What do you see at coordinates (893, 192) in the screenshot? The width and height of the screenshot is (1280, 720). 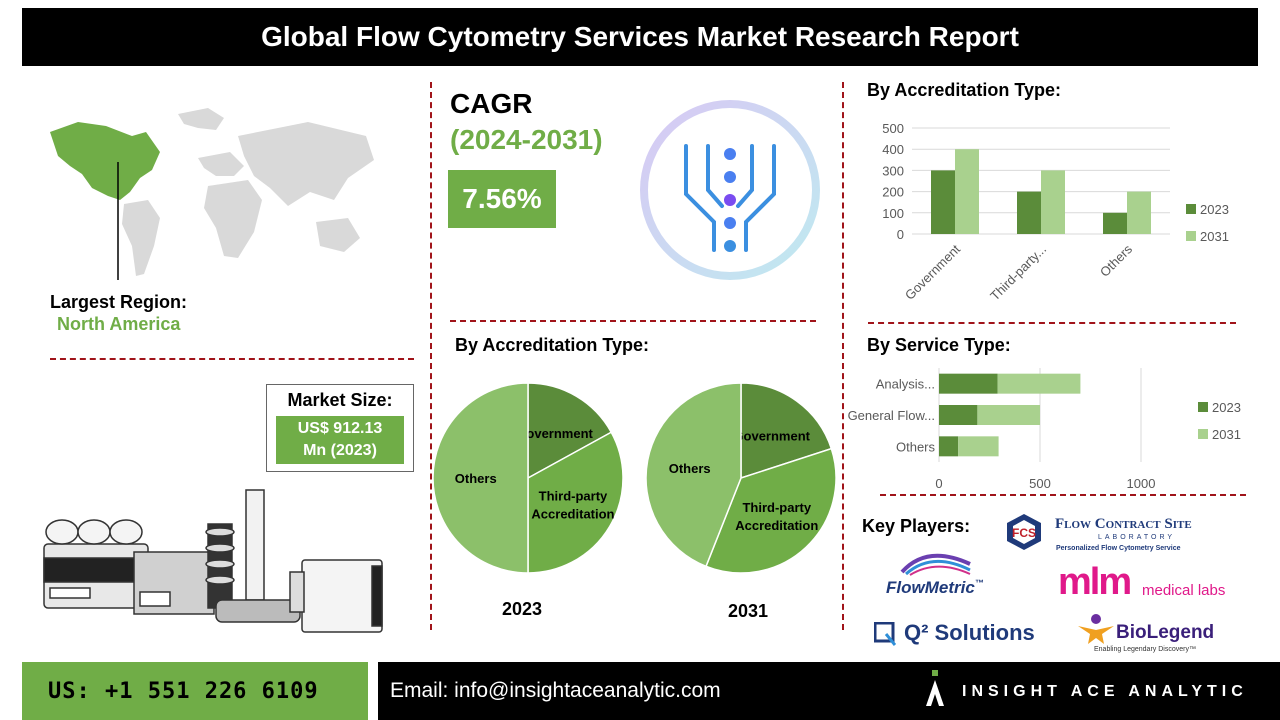 I see `y-tick-label: 200` at bounding box center [893, 192].